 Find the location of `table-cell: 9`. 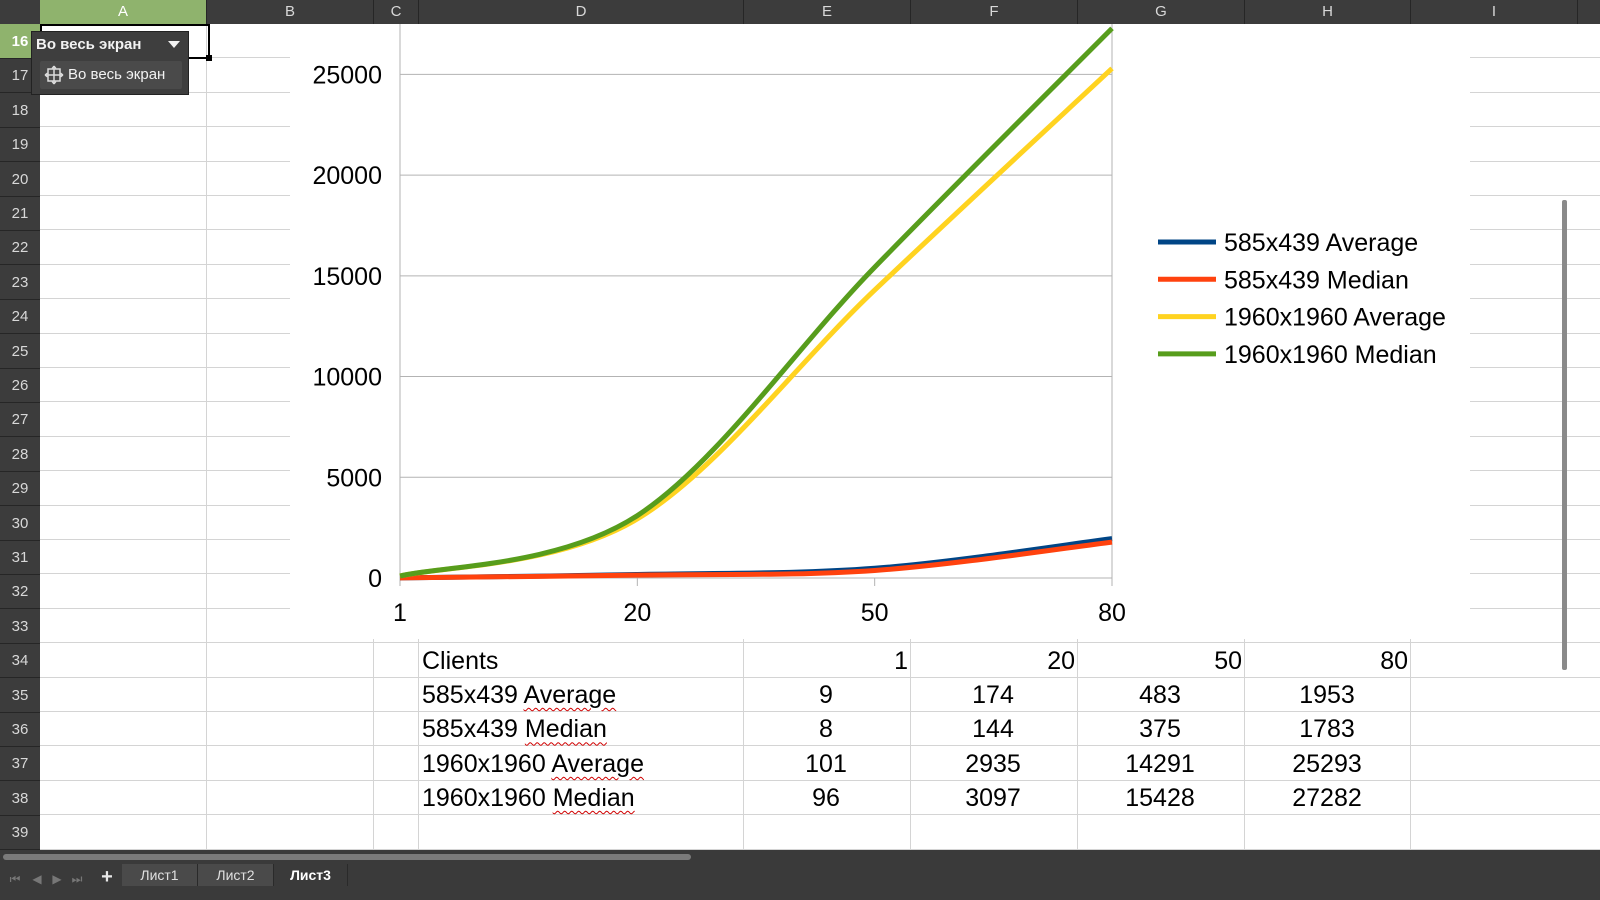

table-cell: 9 is located at coordinates (826, 695).